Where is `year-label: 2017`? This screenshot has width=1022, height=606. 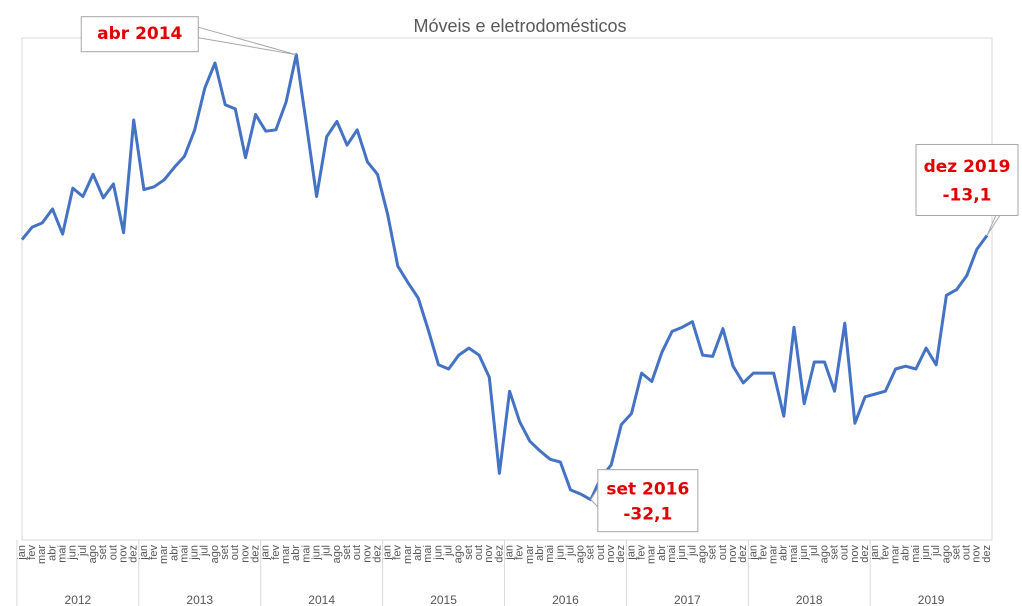
year-label: 2017 is located at coordinates (687, 599).